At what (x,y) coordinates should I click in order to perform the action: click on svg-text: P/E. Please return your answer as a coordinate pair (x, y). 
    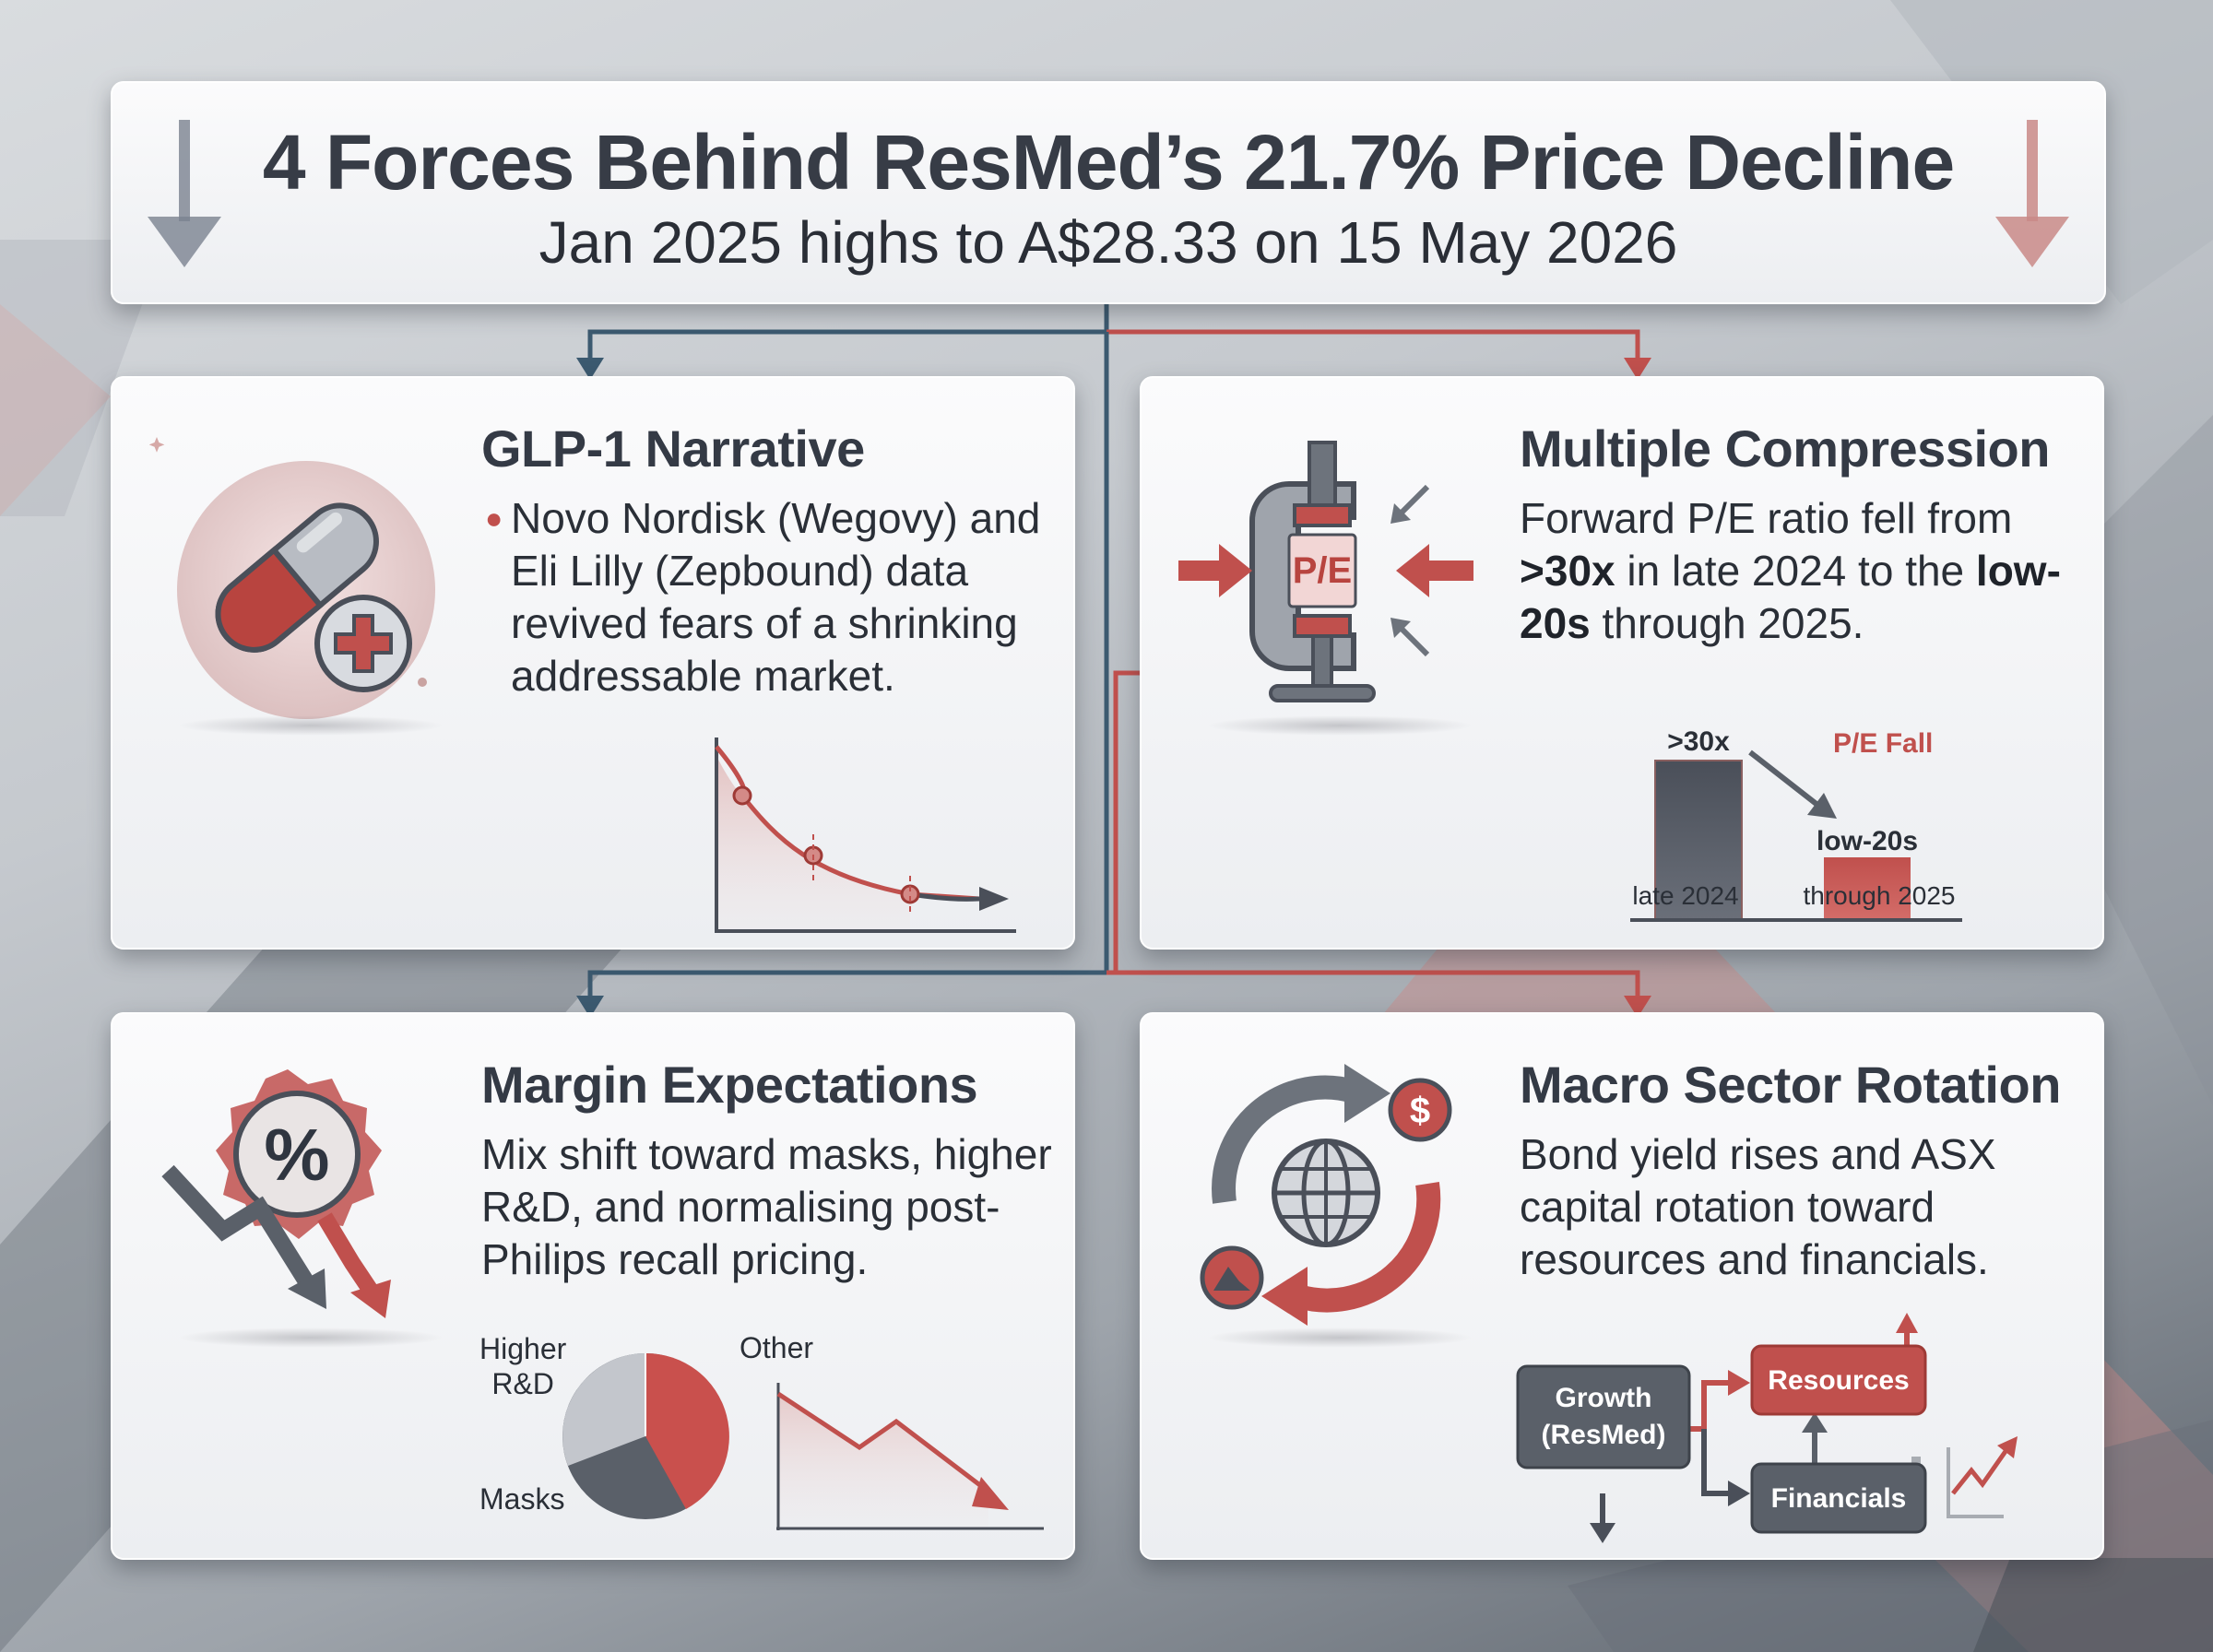
    Looking at the image, I should click on (1322, 570).